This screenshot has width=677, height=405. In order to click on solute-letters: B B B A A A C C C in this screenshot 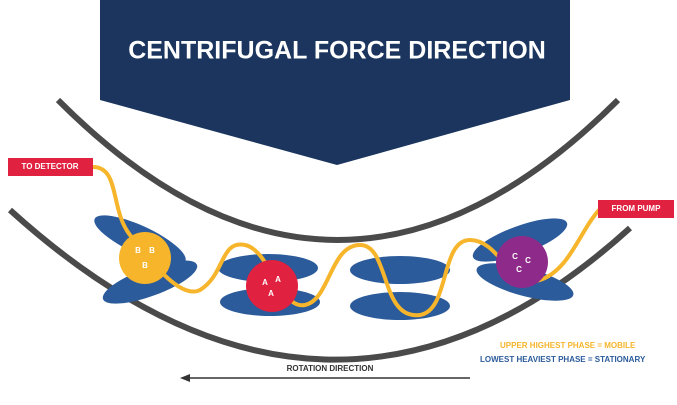, I will do `click(333, 272)`.